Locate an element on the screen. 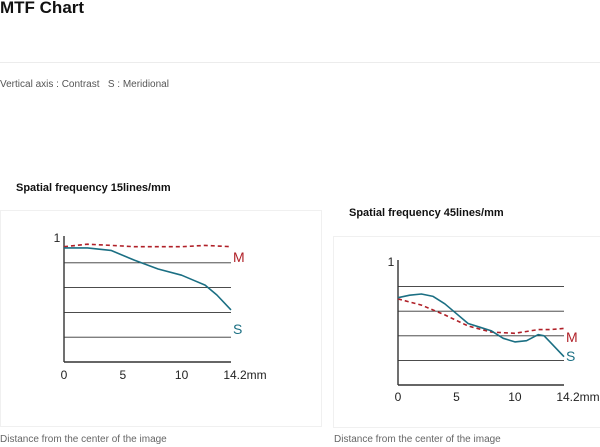 The image size is (600, 447). chart-2-series-m-label: M is located at coordinates (572, 337).